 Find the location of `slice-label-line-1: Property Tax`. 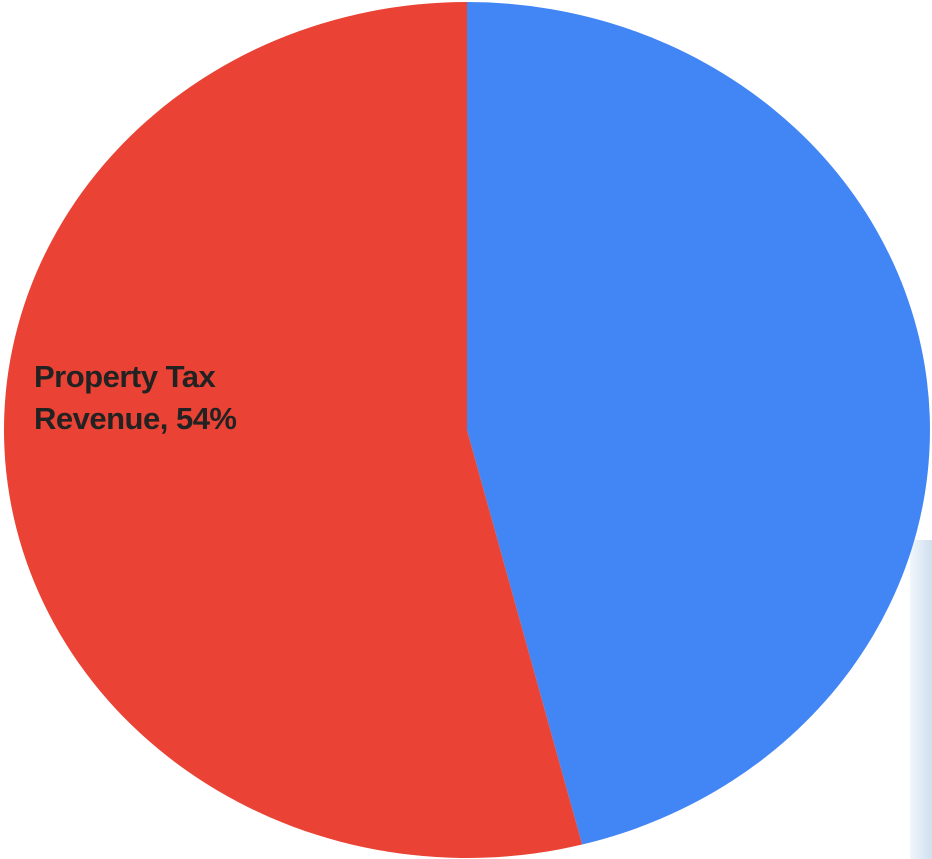

slice-label-line-1: Property Tax is located at coordinates (125, 376).